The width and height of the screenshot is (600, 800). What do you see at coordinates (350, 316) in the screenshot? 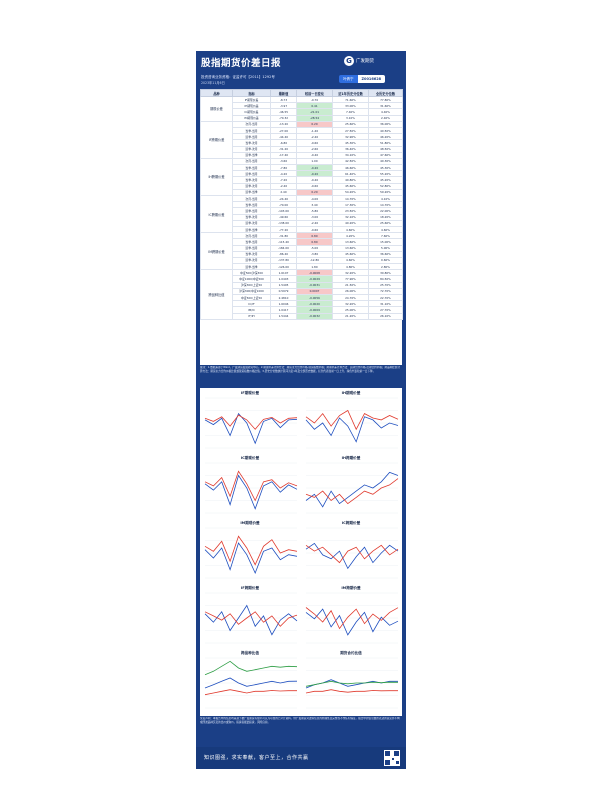
I see `table-cell: 21.20%` at bounding box center [350, 316].